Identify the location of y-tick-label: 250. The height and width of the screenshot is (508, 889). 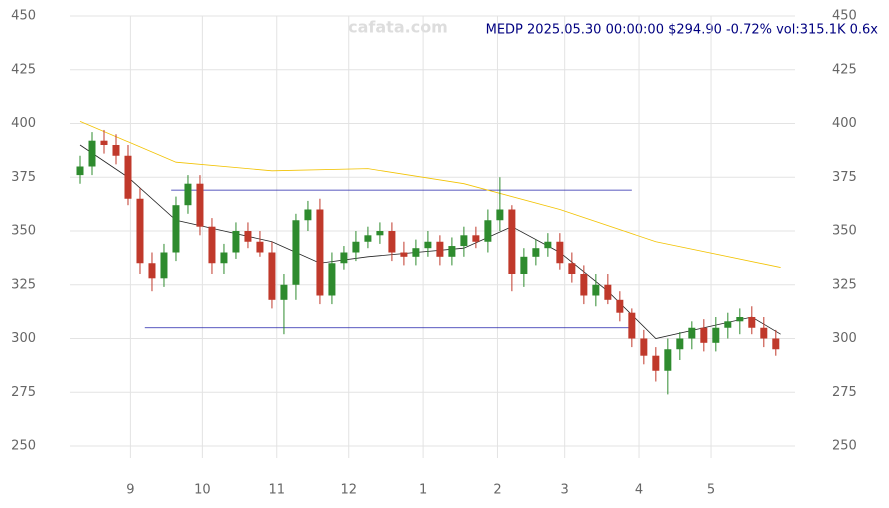
(23, 446).